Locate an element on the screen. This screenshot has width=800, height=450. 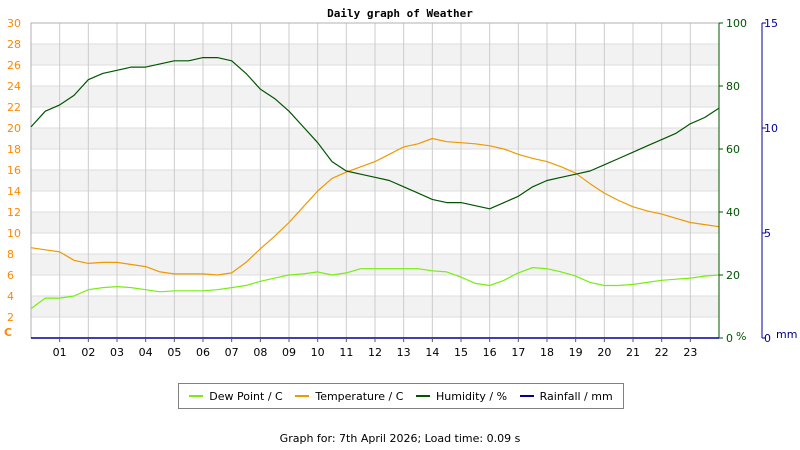
x-tick-label: 22 is located at coordinates (662, 352).